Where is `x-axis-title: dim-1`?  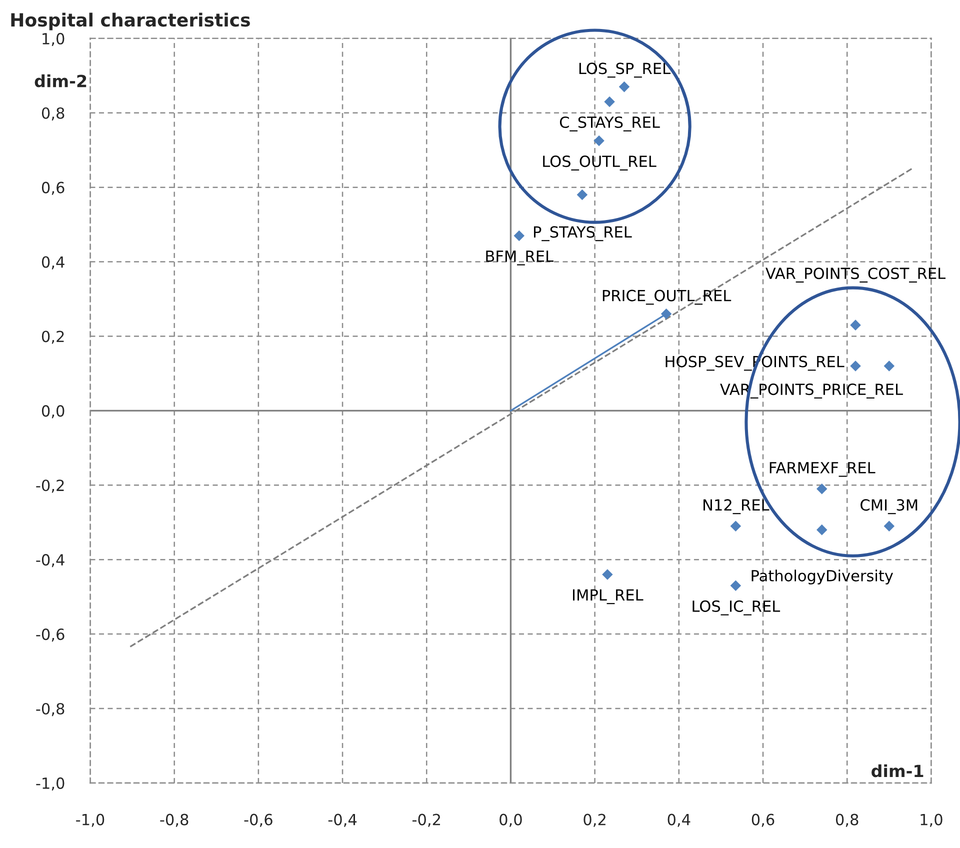 x-axis-title: dim-1 is located at coordinates (898, 771).